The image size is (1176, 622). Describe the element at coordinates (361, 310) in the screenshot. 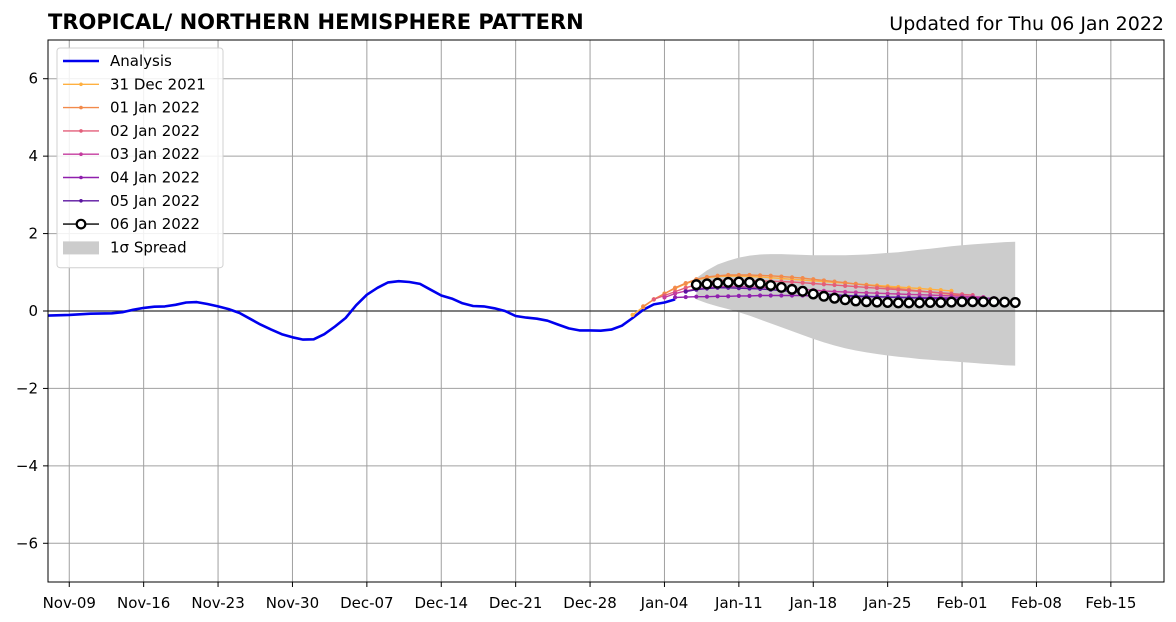

I see `analysis-layer` at that location.